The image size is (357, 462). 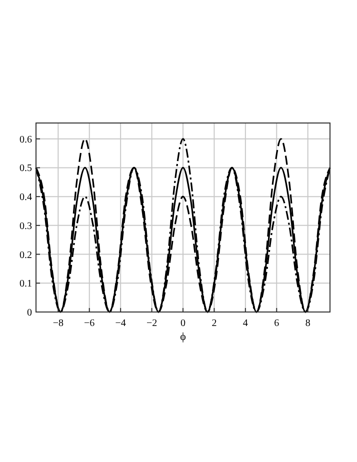 What do you see at coordinates (183, 323) in the screenshot?
I see `x-tick-label: 0` at bounding box center [183, 323].